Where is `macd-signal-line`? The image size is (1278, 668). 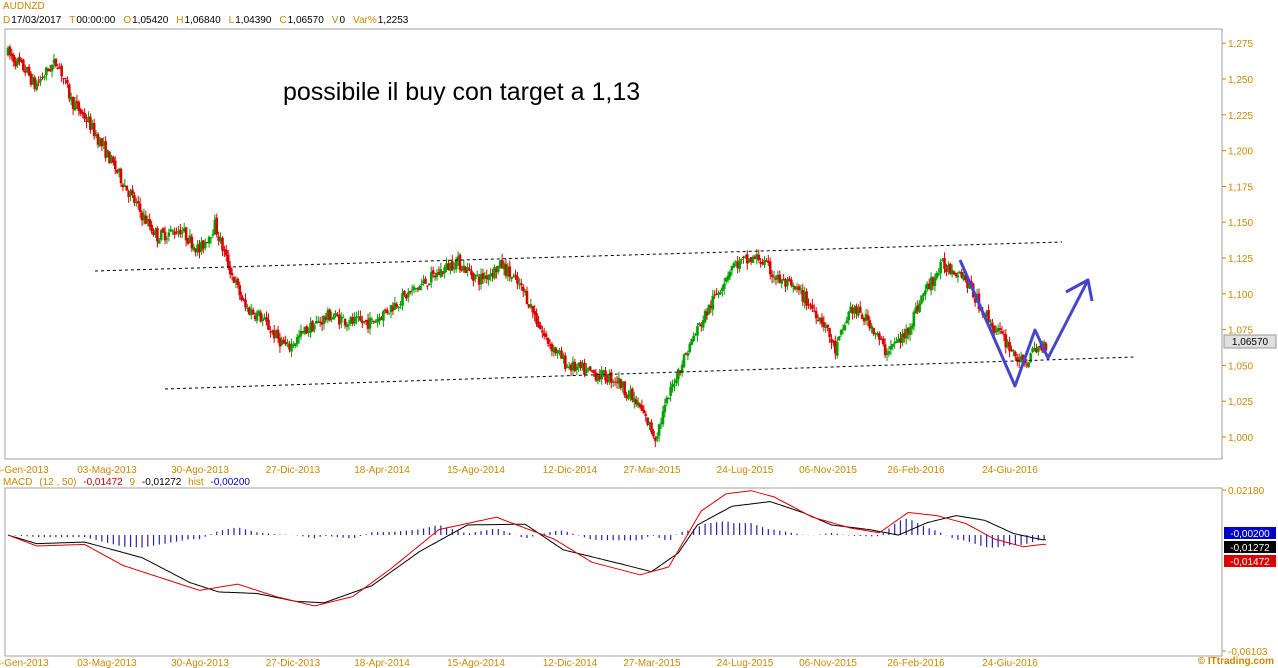 macd-signal-line is located at coordinates (526, 552).